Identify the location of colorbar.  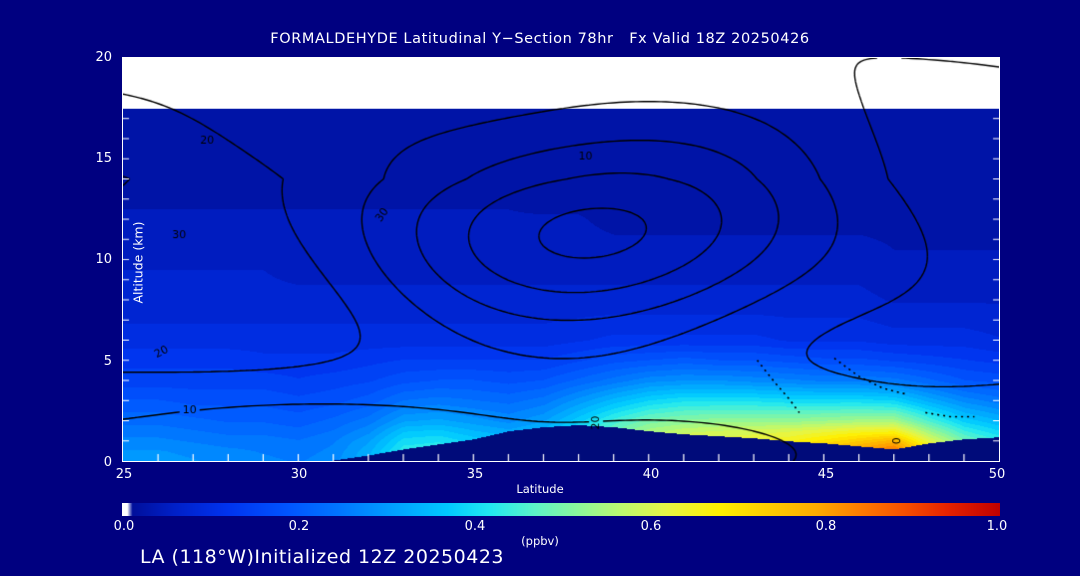
(561, 509).